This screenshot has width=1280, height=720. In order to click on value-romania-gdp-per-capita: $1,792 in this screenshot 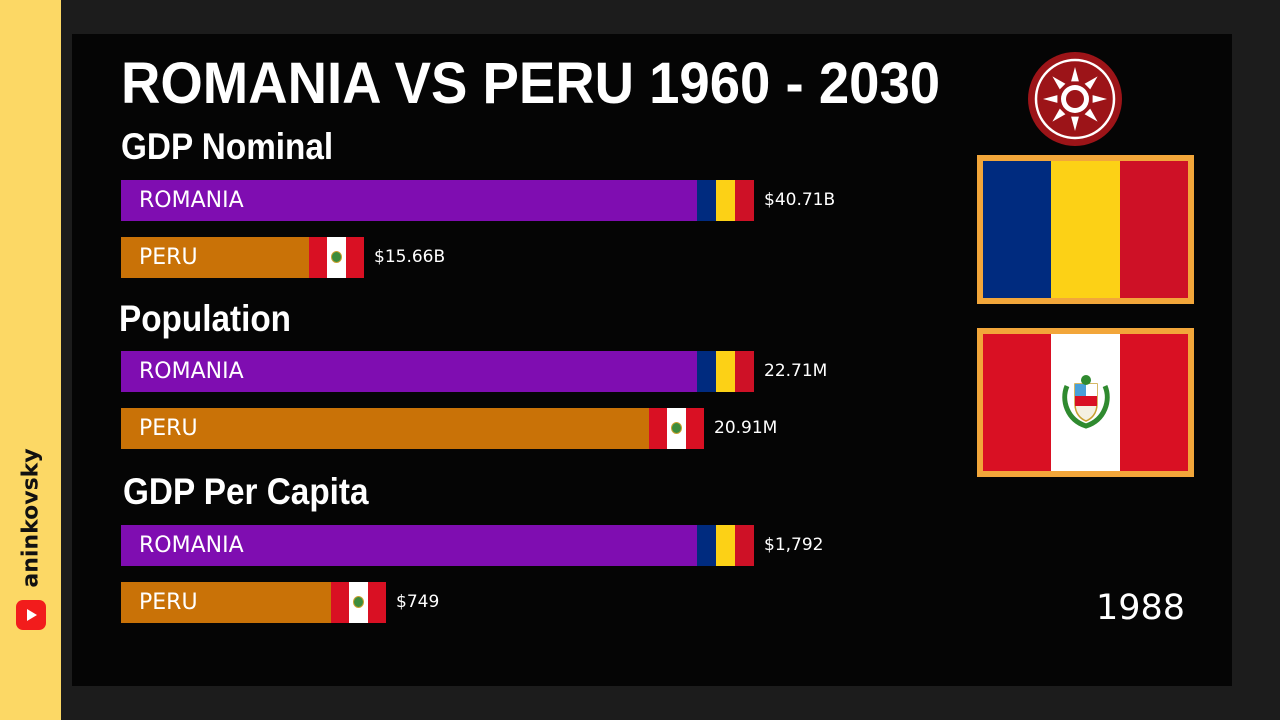, I will do `click(794, 545)`.